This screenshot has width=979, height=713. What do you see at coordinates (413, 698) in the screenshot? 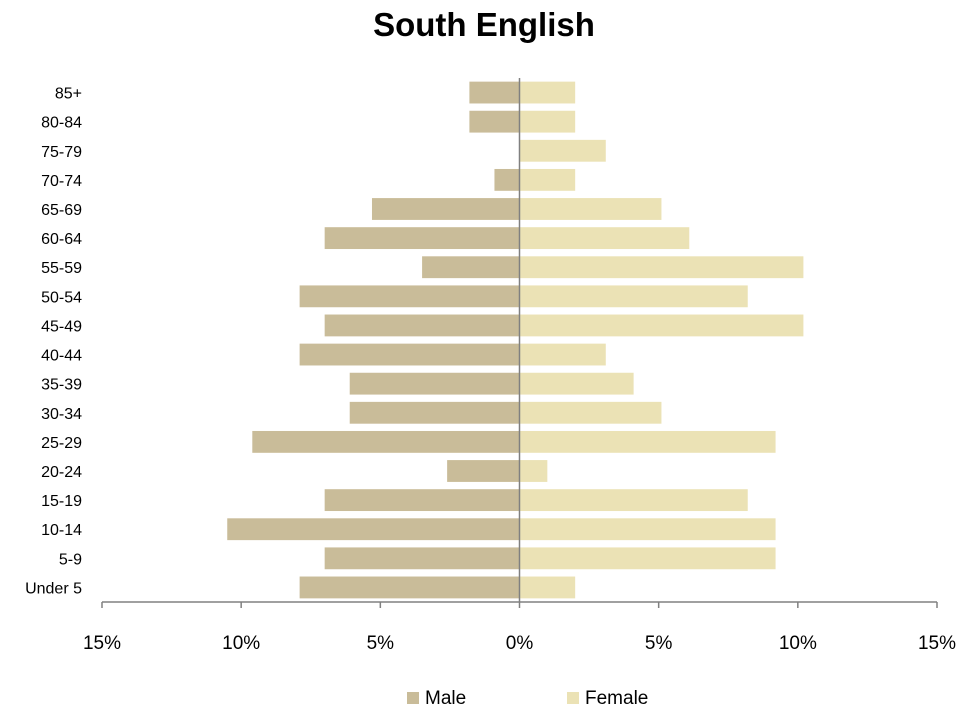
I see `legend-swatch-male` at bounding box center [413, 698].